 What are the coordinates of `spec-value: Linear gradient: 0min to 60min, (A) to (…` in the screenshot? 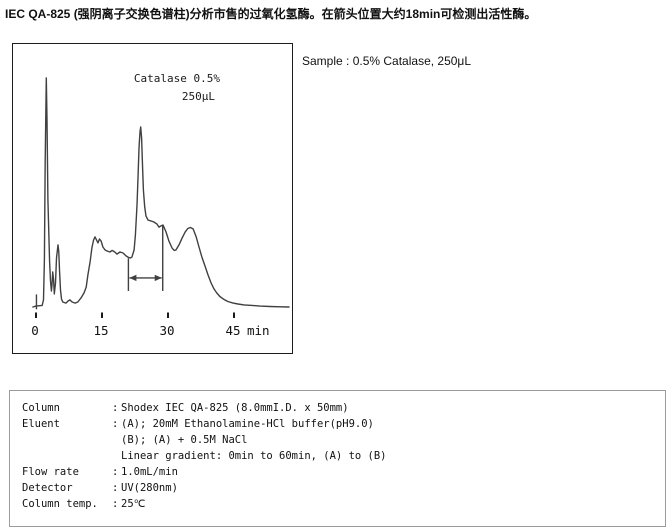 It's located at (254, 456).